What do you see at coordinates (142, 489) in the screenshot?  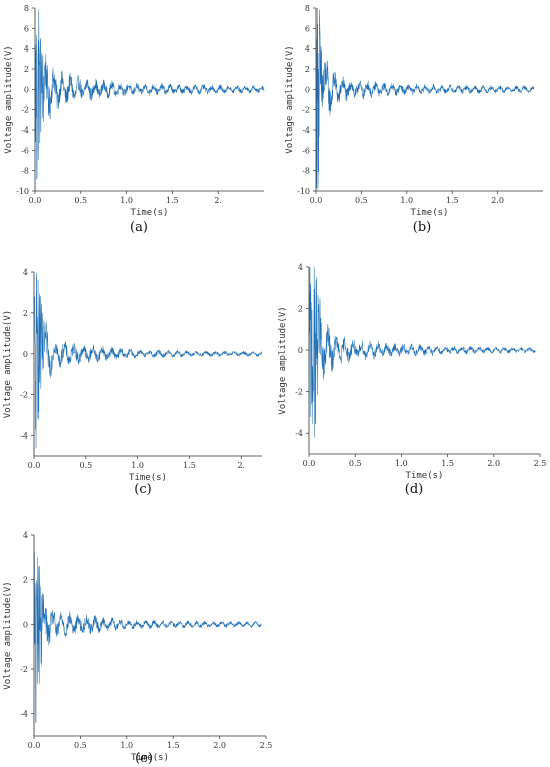 I see `panel-caption: (c)` at bounding box center [142, 489].